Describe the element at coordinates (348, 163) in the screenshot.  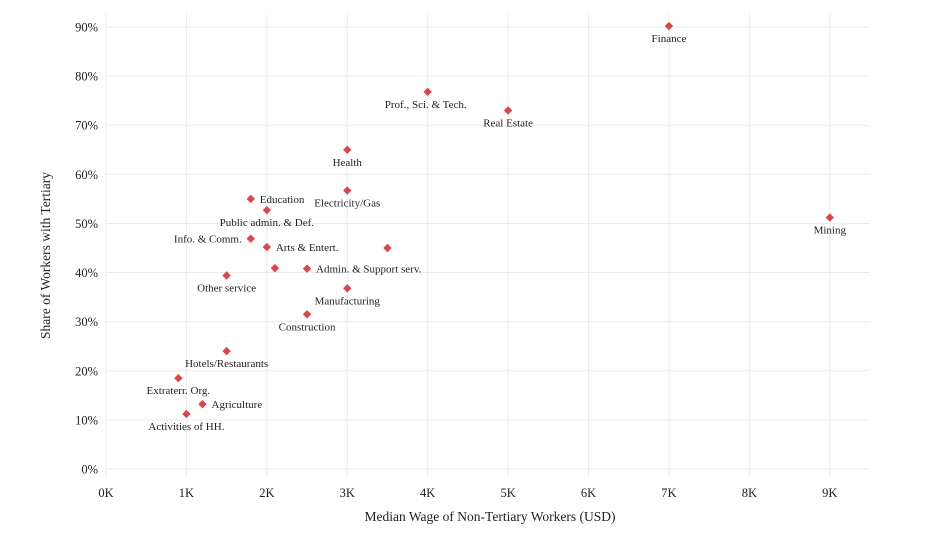
I see `point-label: Health` at that location.